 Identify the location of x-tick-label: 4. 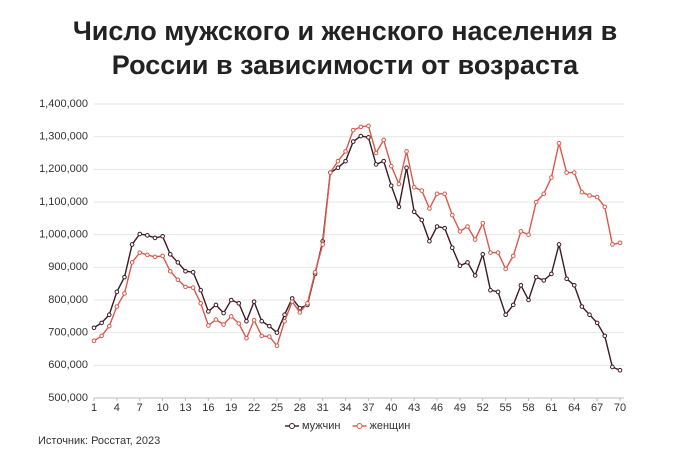
(117, 408).